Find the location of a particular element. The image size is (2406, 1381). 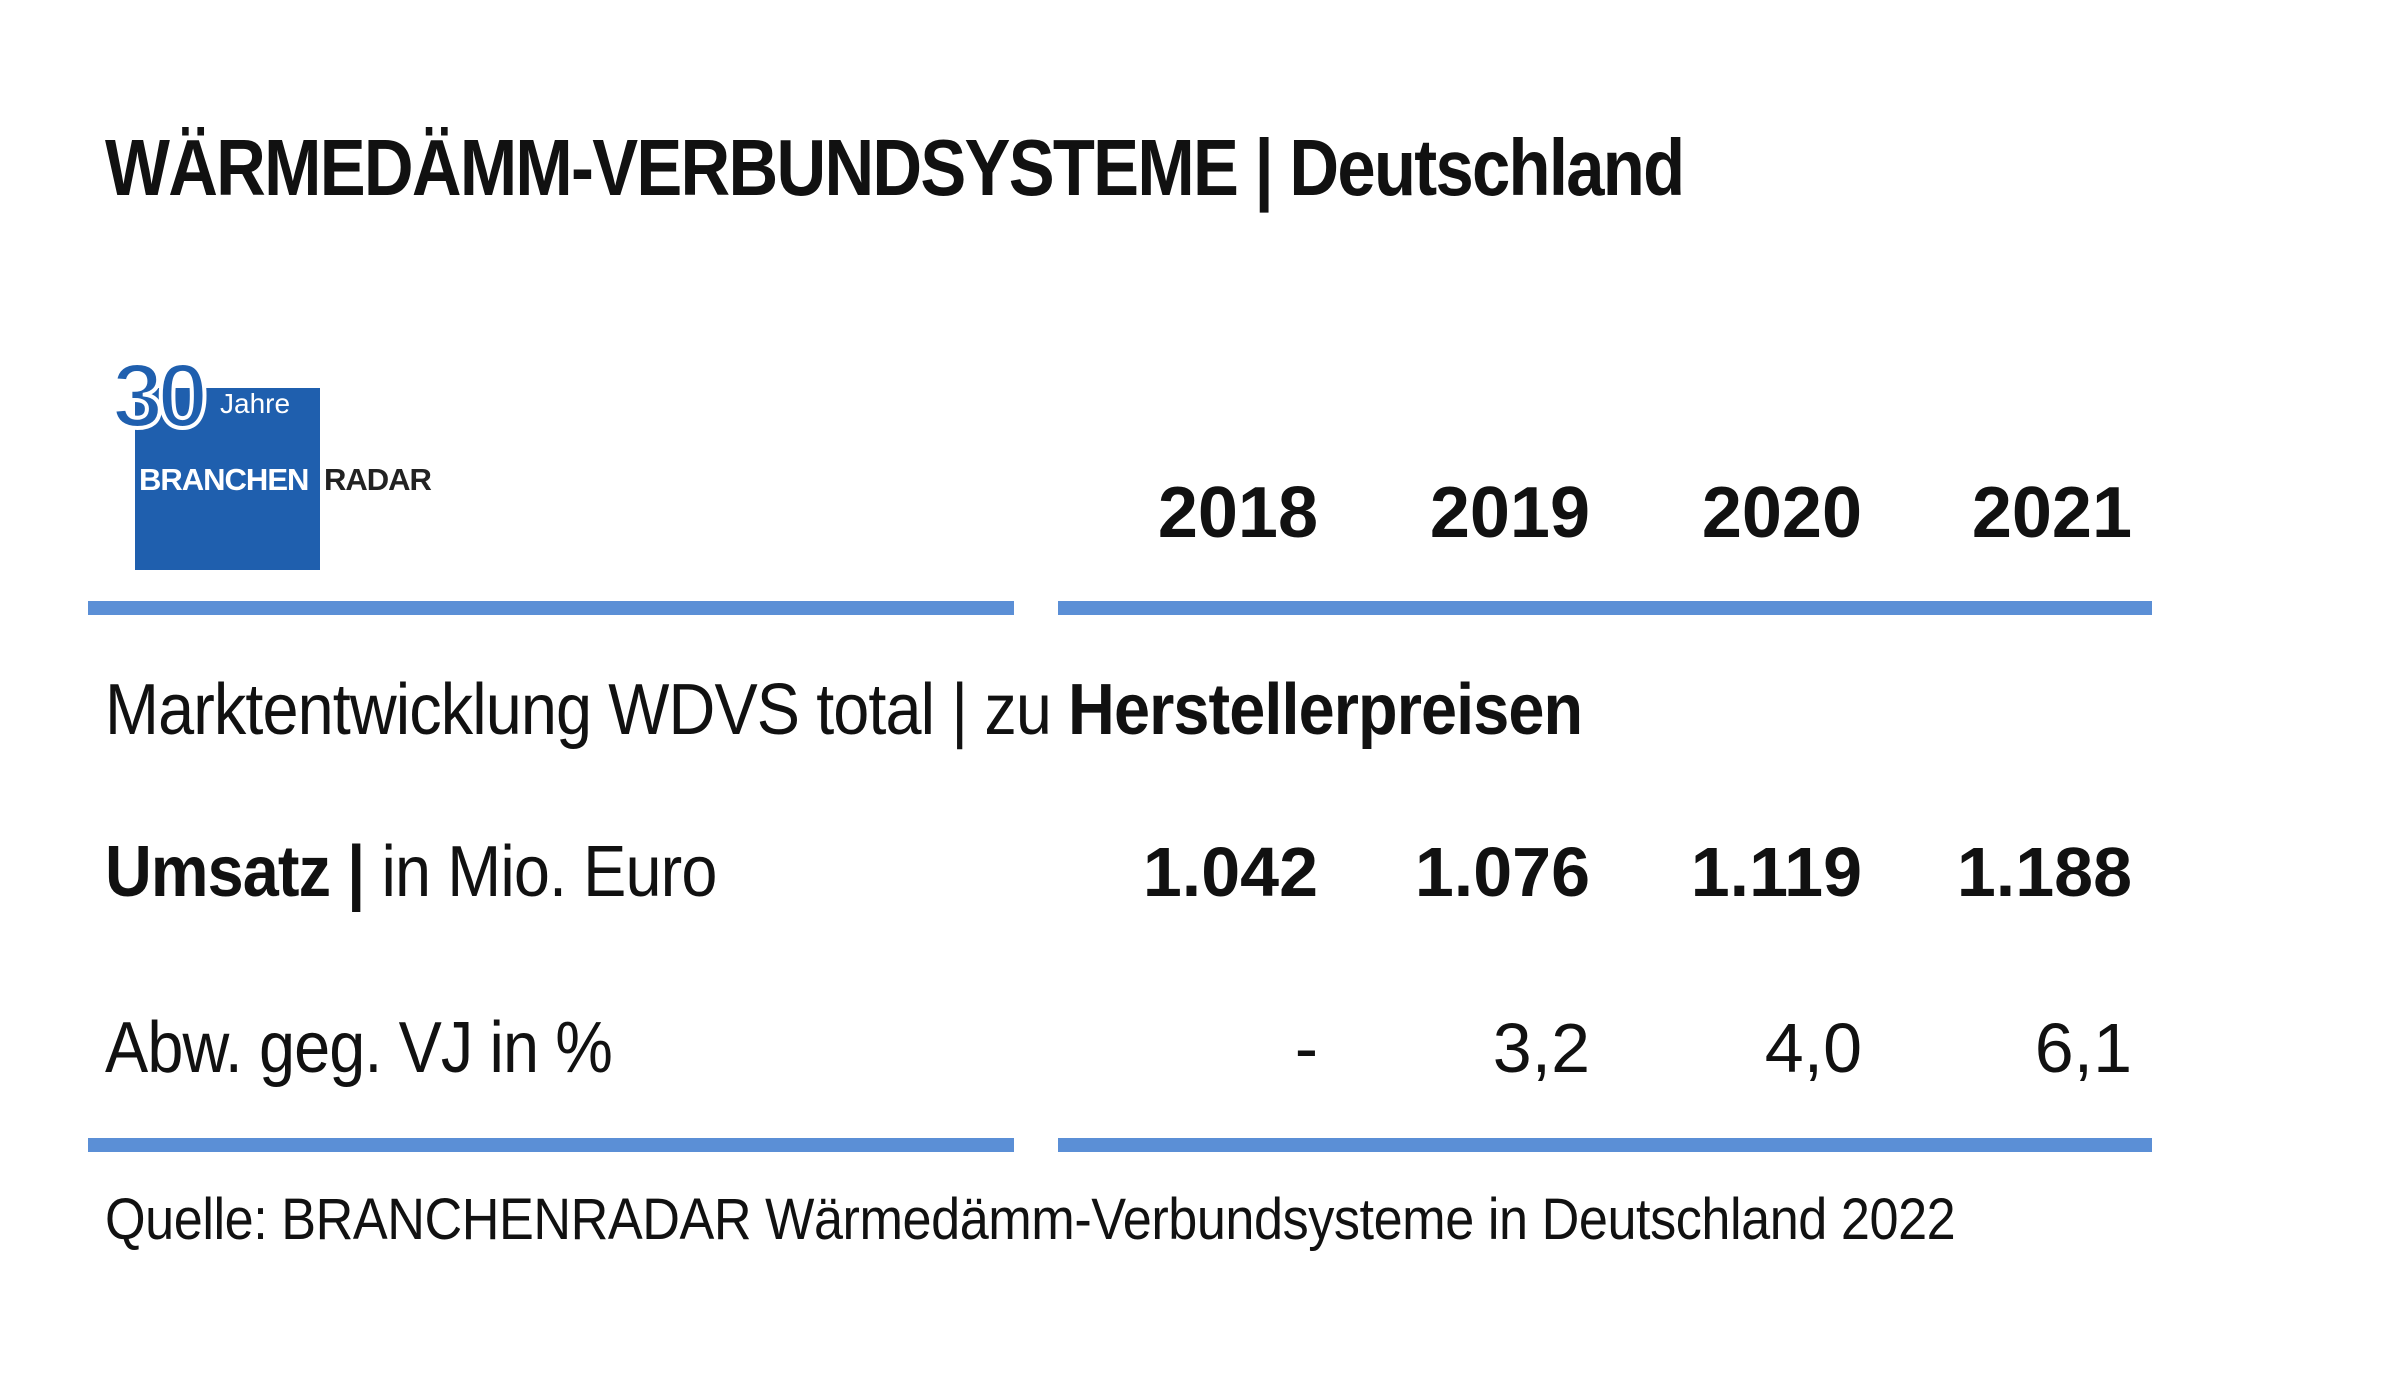

year-header-2021: 2021 is located at coordinates (2051, 513).